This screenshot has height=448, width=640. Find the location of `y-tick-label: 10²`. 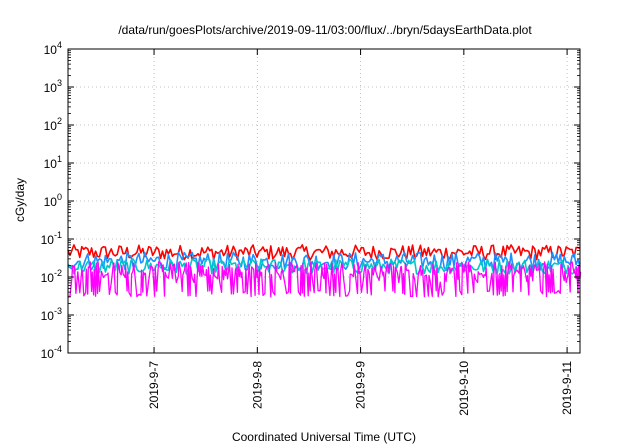

y-tick-label: 10² is located at coordinates (53, 124).